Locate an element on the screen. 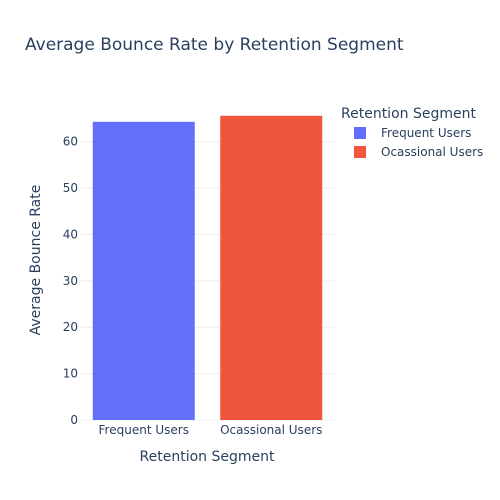  y-axis-ticks: 0 10 20 30 40 50 60 is located at coordinates (70, 281).